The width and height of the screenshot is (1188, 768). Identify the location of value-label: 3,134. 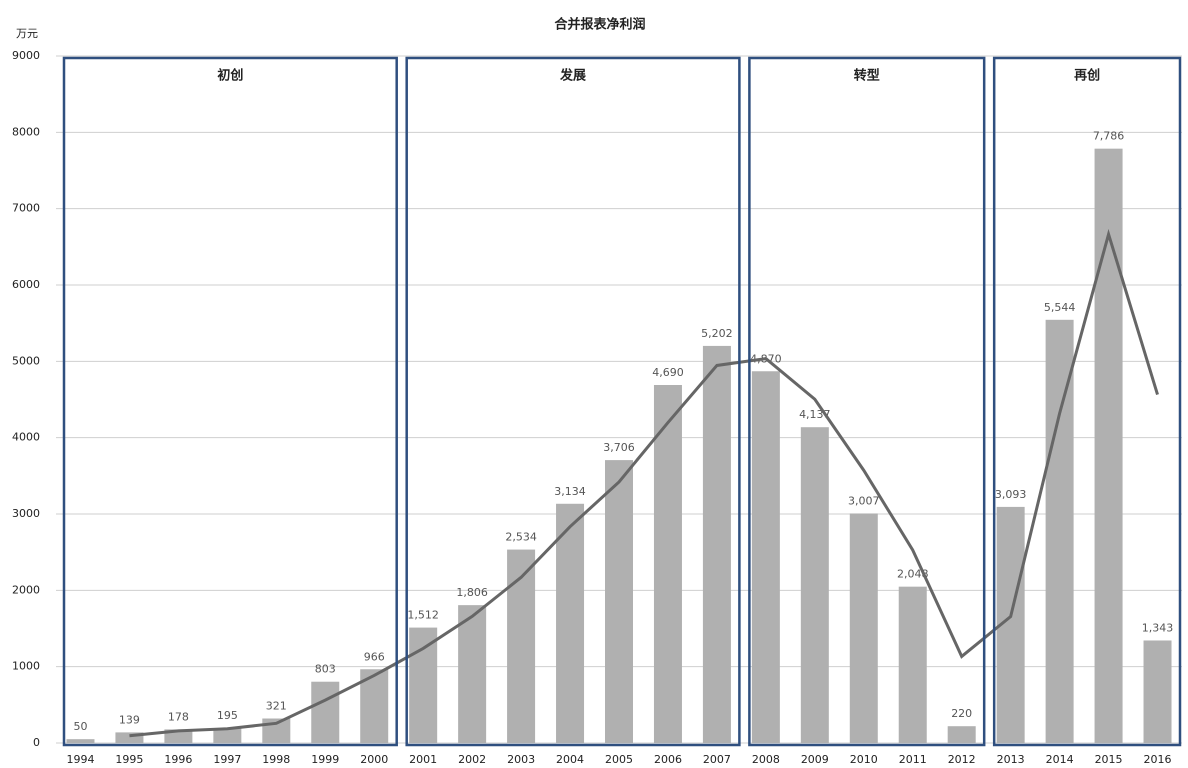
(570, 491).